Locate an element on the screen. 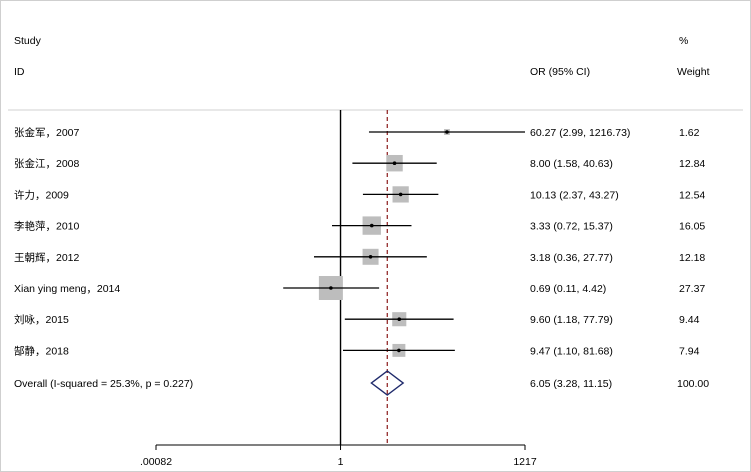 The image size is (751, 472). overall-weight: 100.00 is located at coordinates (693, 384).